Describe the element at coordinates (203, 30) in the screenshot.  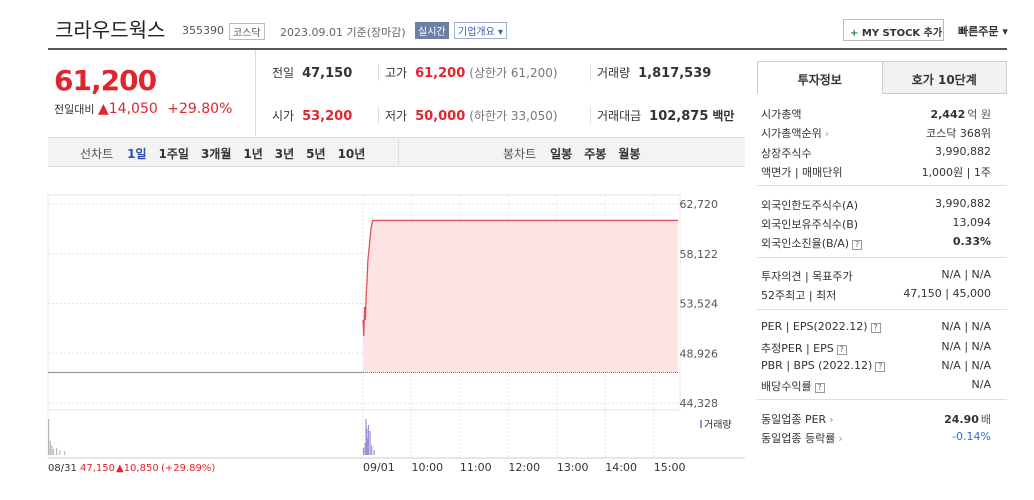
I see `stock-code: 355390` at that location.